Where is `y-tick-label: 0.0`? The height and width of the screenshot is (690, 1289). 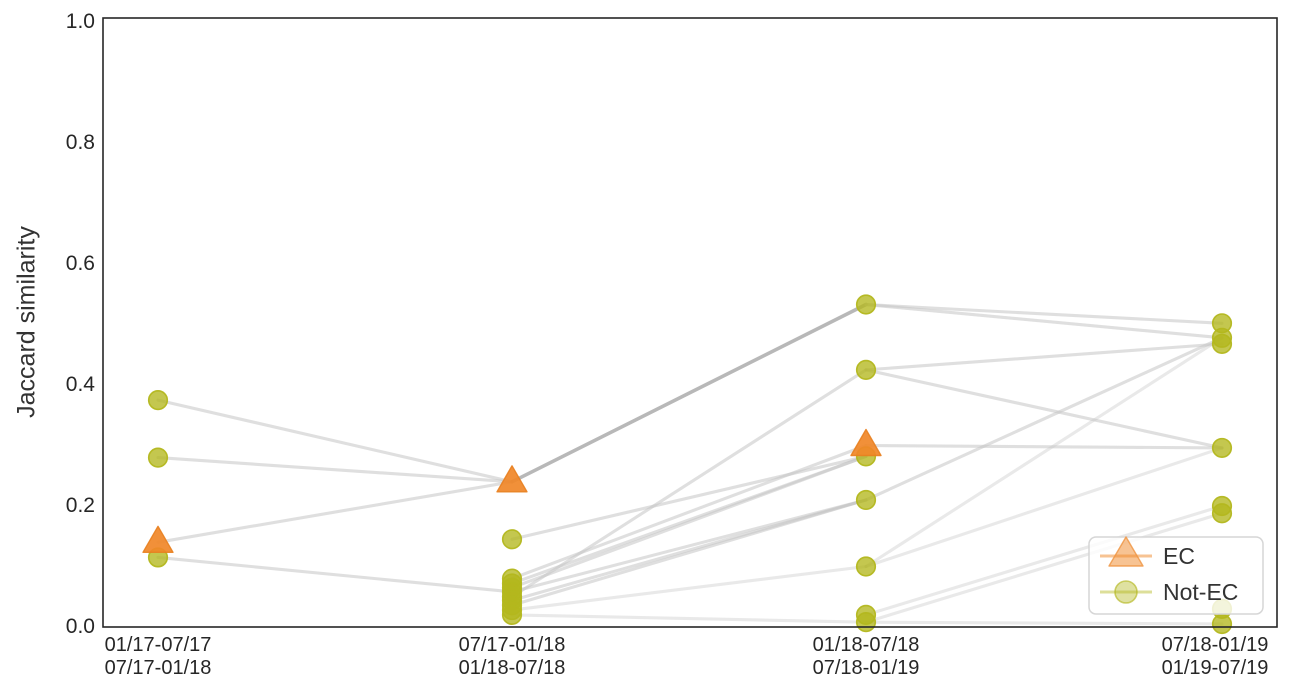 y-tick-label: 0.0 is located at coordinates (80, 626).